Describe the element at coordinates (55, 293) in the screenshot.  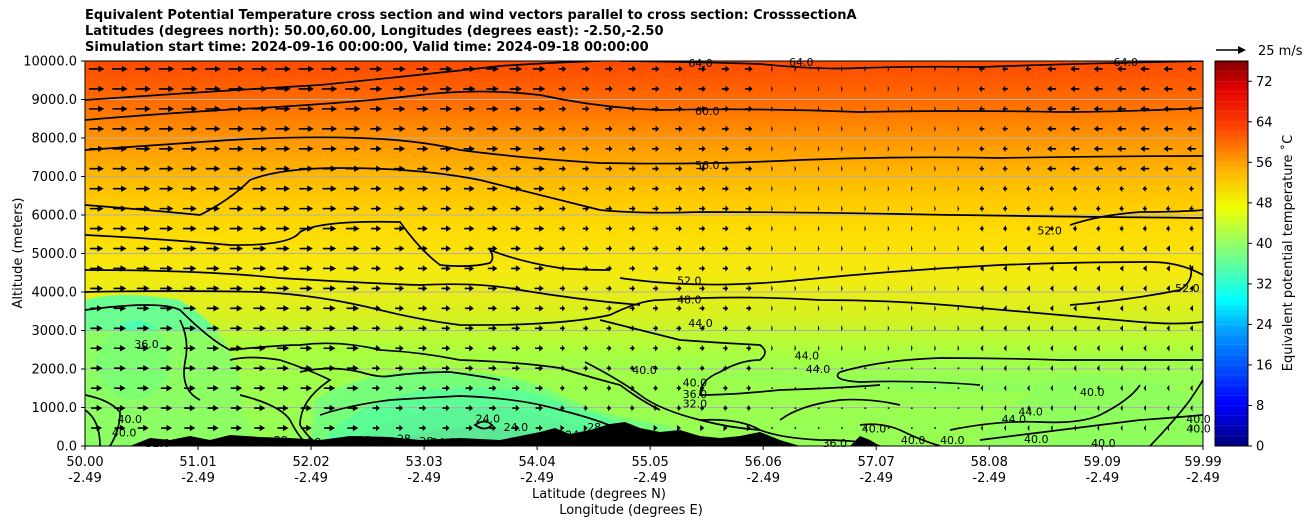
I see `y-tick-label: 4000.0` at that location.